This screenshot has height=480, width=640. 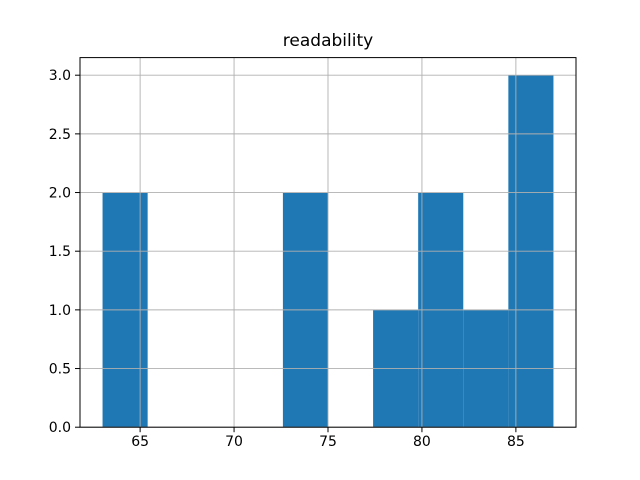 What do you see at coordinates (422, 442) in the screenshot?
I see `x-axis-tick-label: 80` at bounding box center [422, 442].